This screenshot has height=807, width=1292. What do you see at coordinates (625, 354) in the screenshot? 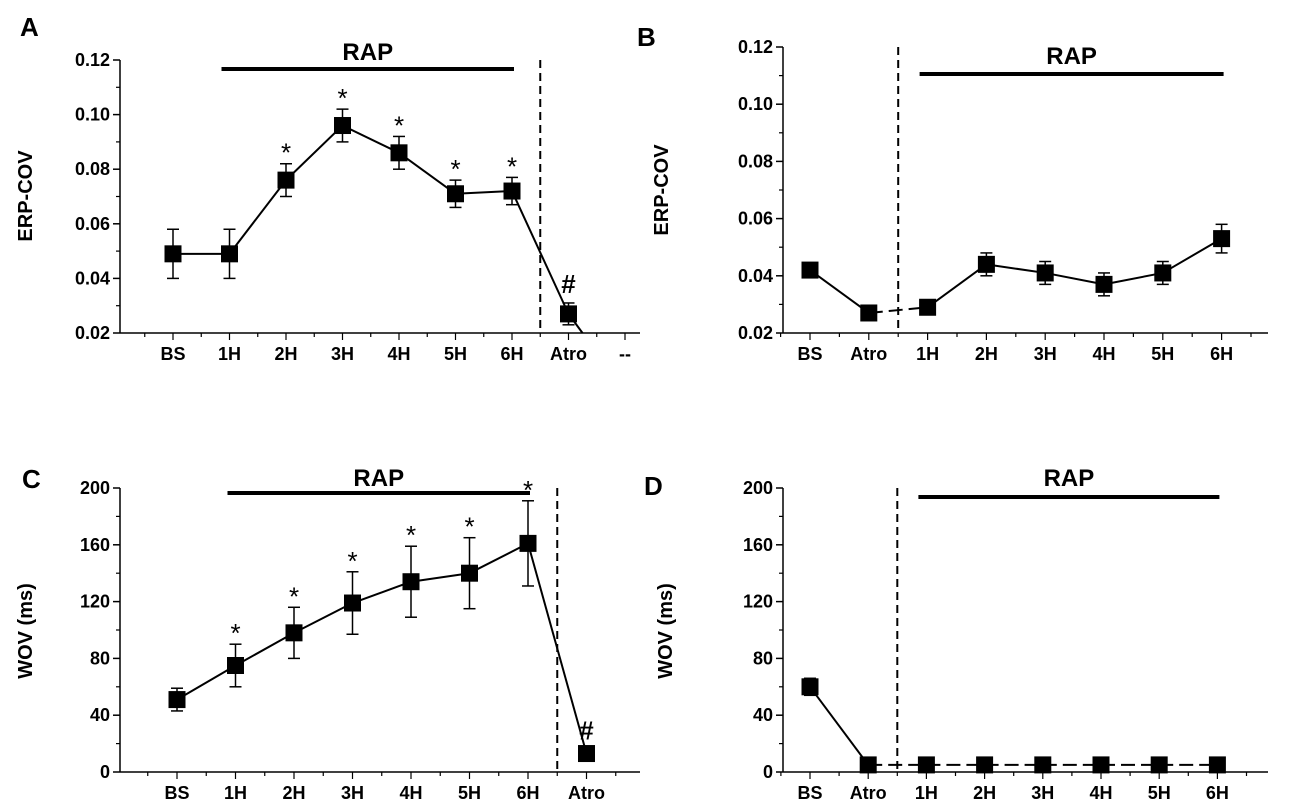
I see `x-tick-label: --` at bounding box center [625, 354].